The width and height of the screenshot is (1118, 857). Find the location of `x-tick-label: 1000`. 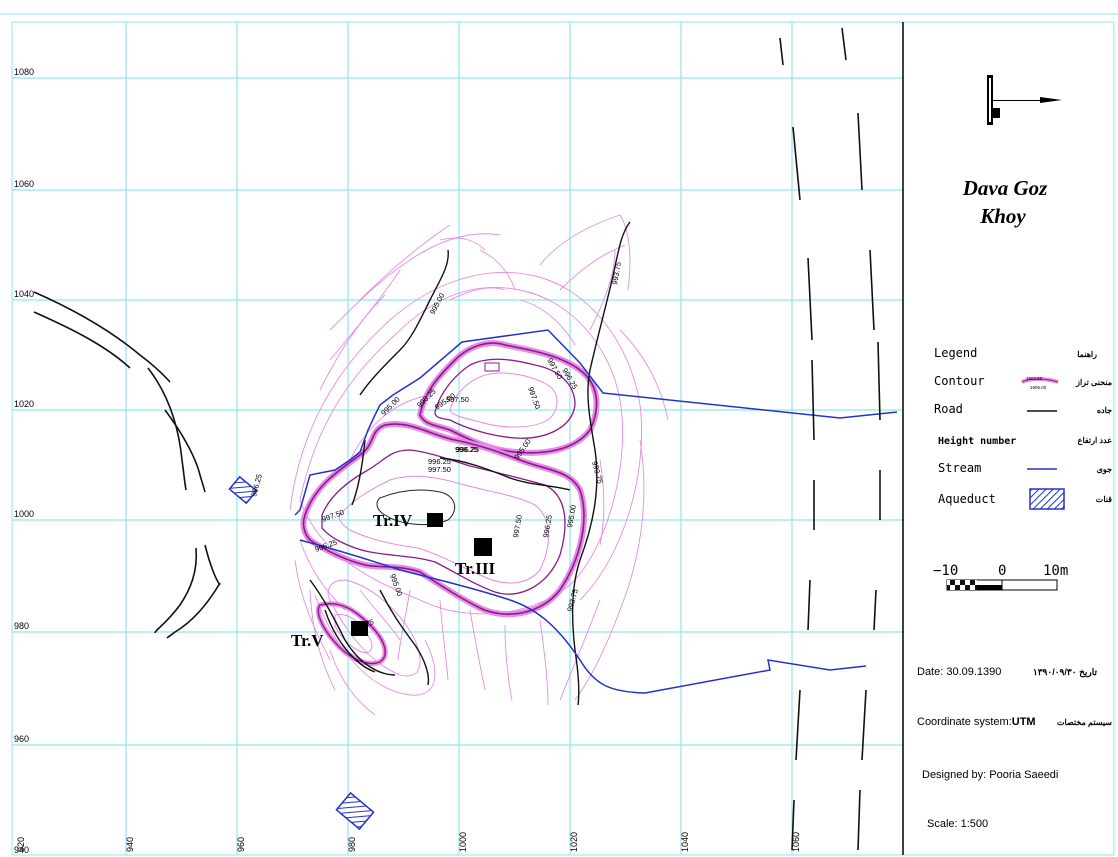

x-tick-label: 1000 is located at coordinates (463, 842).